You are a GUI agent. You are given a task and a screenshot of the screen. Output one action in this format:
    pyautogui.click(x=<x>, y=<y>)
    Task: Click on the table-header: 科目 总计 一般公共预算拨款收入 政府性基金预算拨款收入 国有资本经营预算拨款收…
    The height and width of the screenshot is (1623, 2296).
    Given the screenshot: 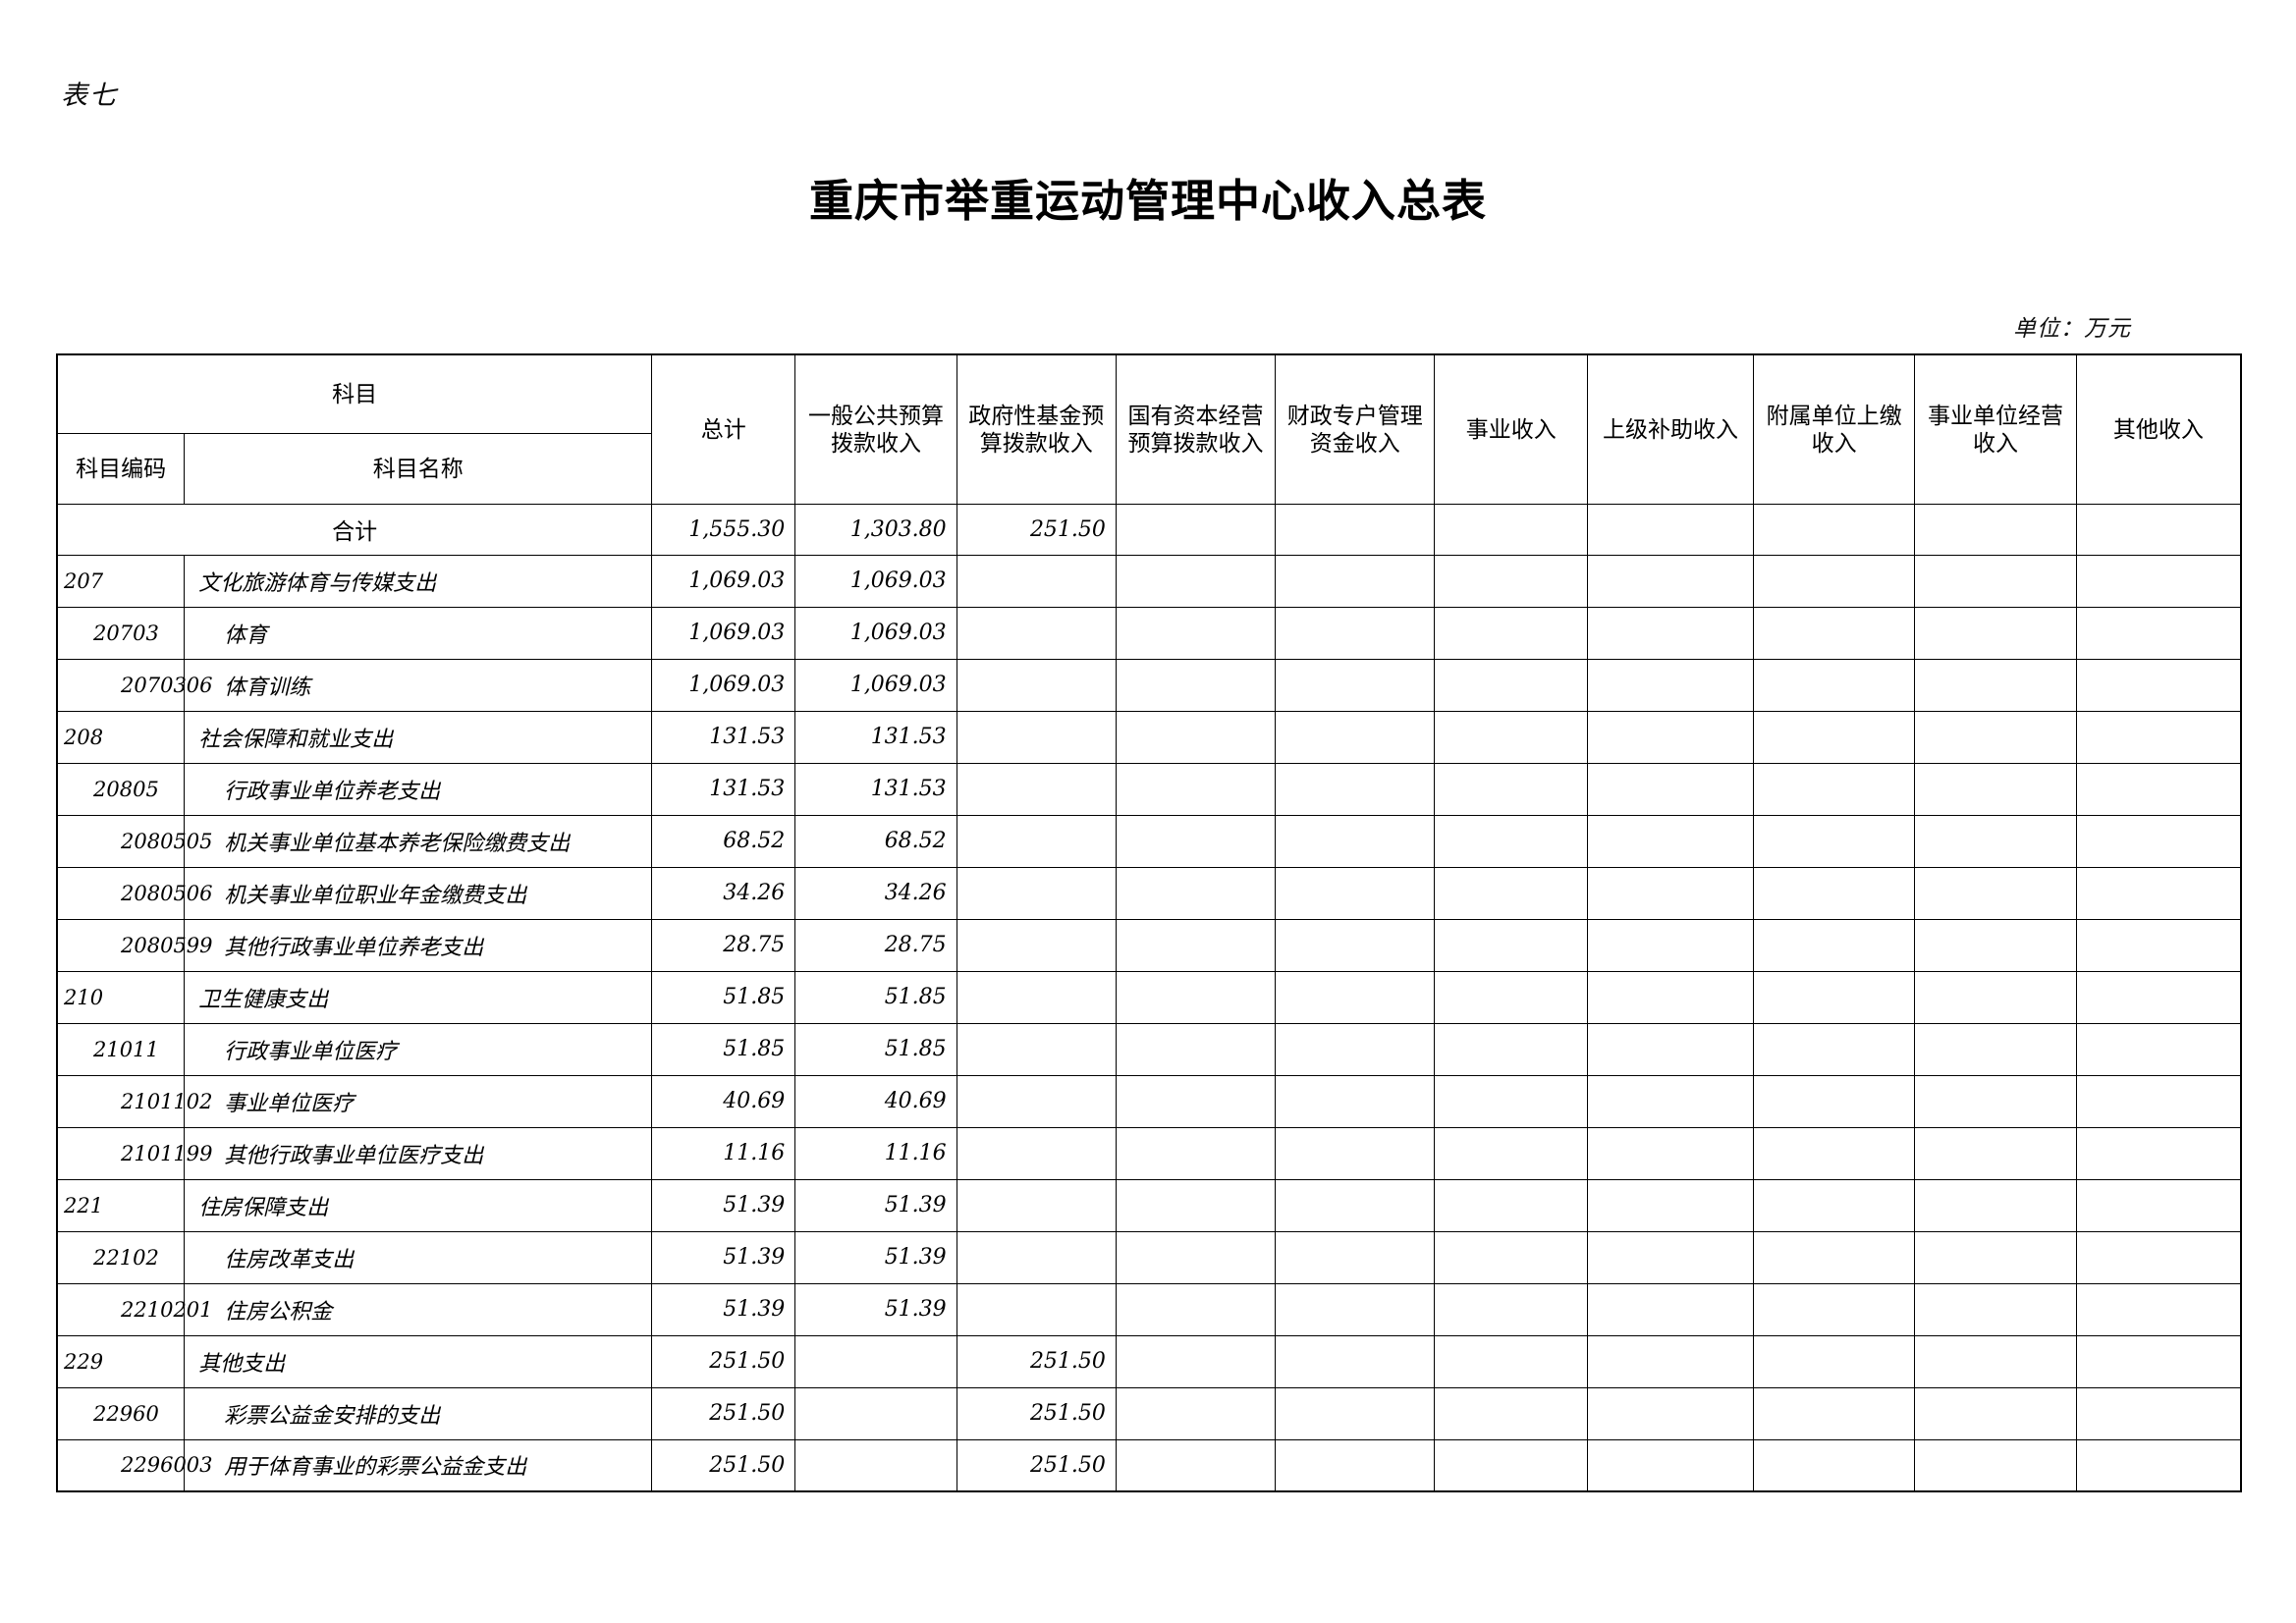 What is the action you would take?
    pyautogui.click(x=1149, y=429)
    